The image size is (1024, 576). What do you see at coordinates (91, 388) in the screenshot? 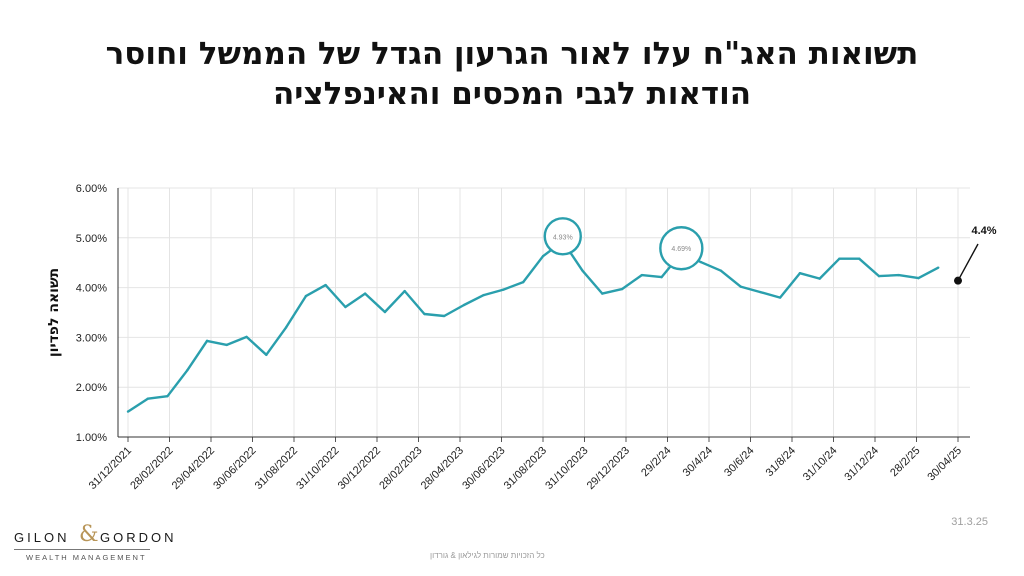
I see `y-tick-label: 2.00%` at bounding box center [91, 388].